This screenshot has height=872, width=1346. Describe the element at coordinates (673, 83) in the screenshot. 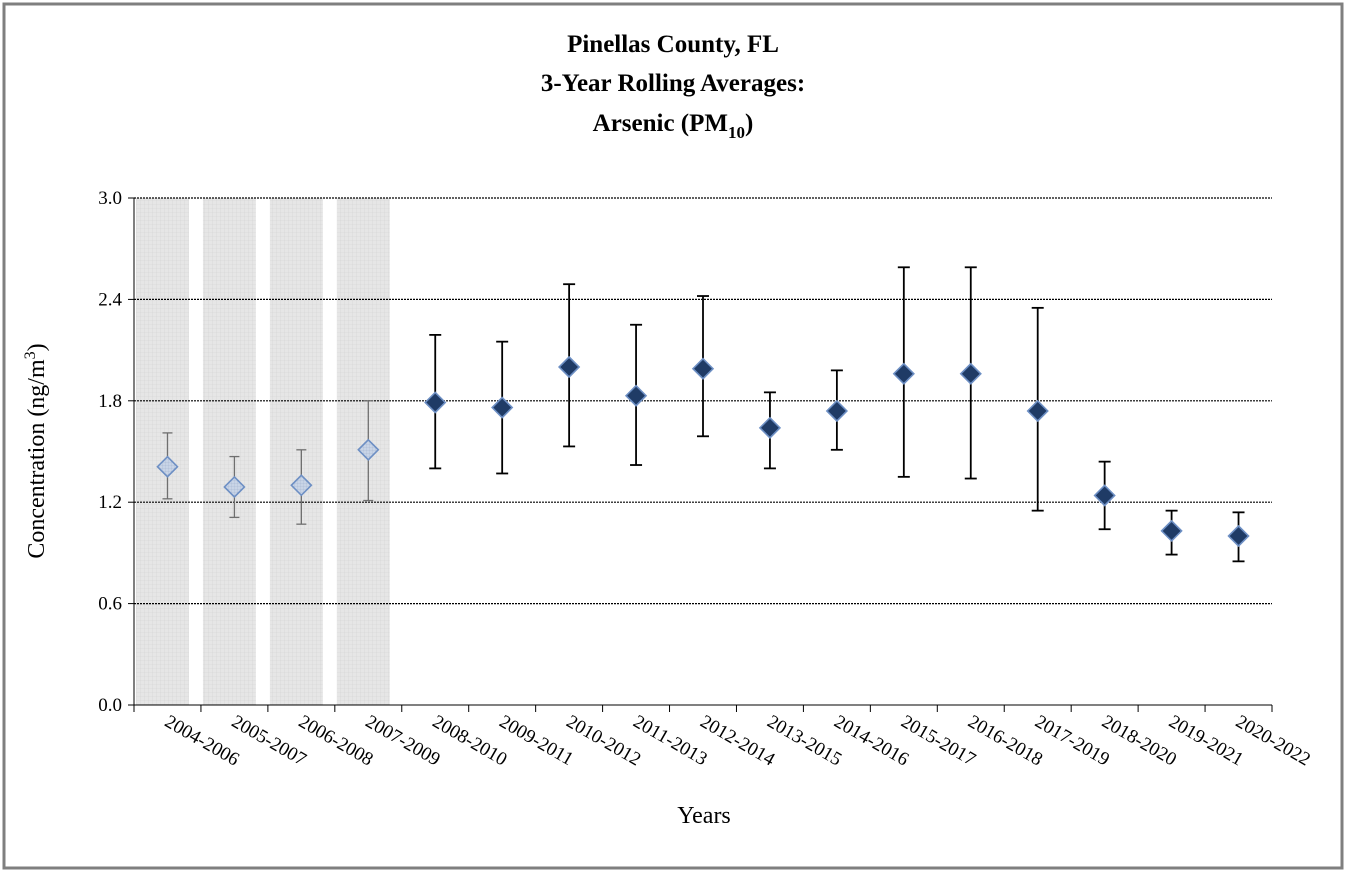

I see `chart-title-line-2: 3-Year Rolling Averages:` at that location.